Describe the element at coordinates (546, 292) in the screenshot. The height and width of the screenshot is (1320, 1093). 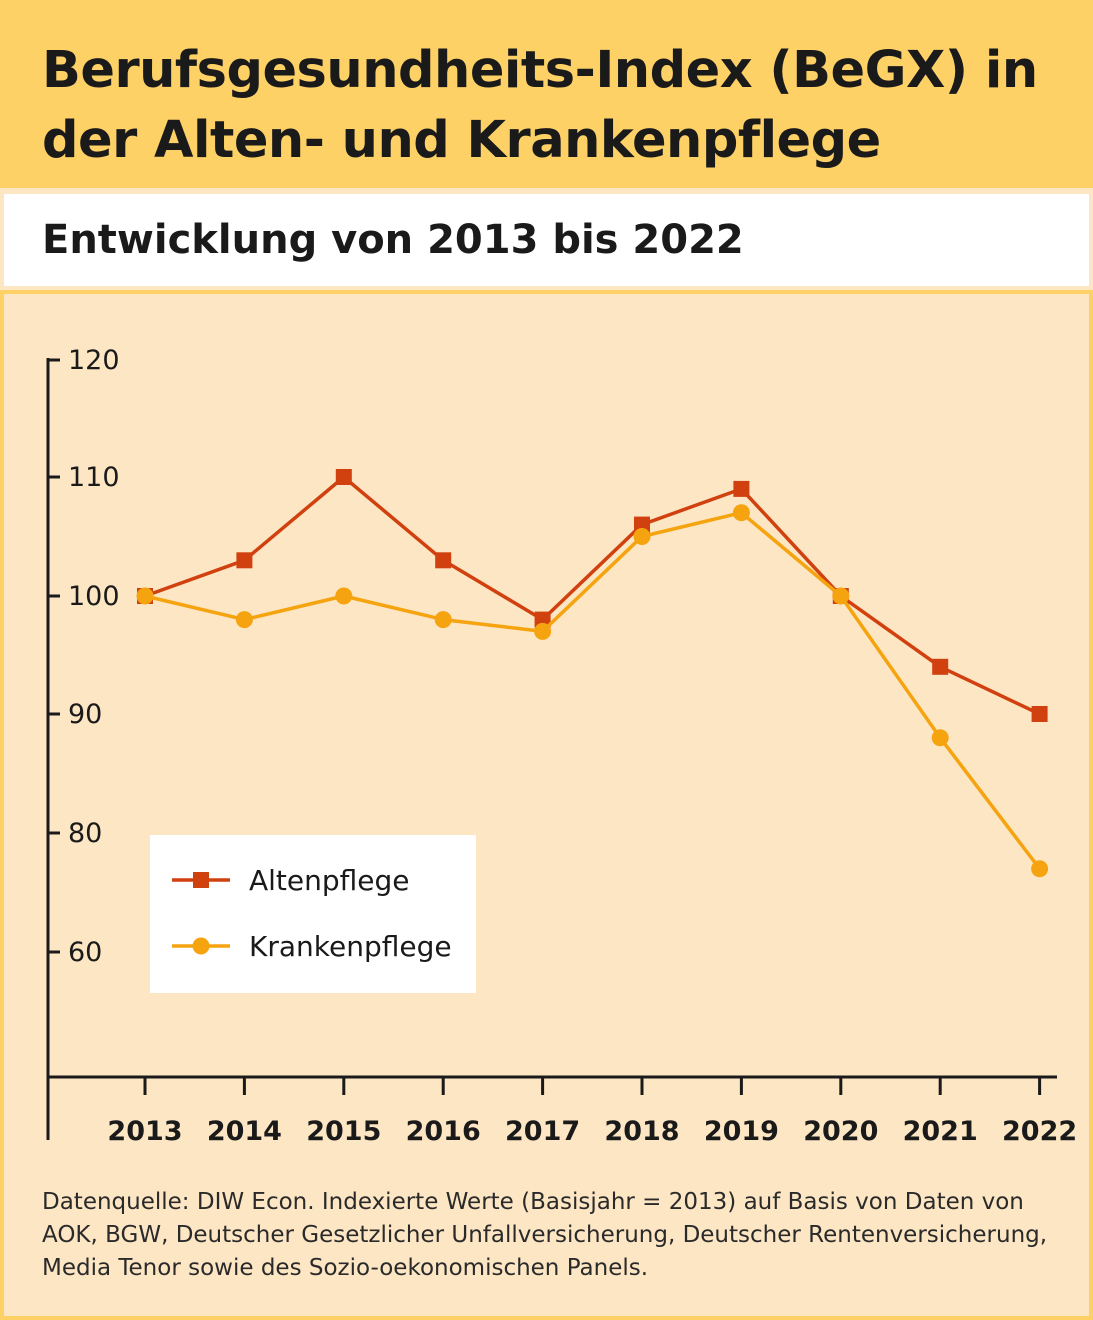
I see `divider` at that location.